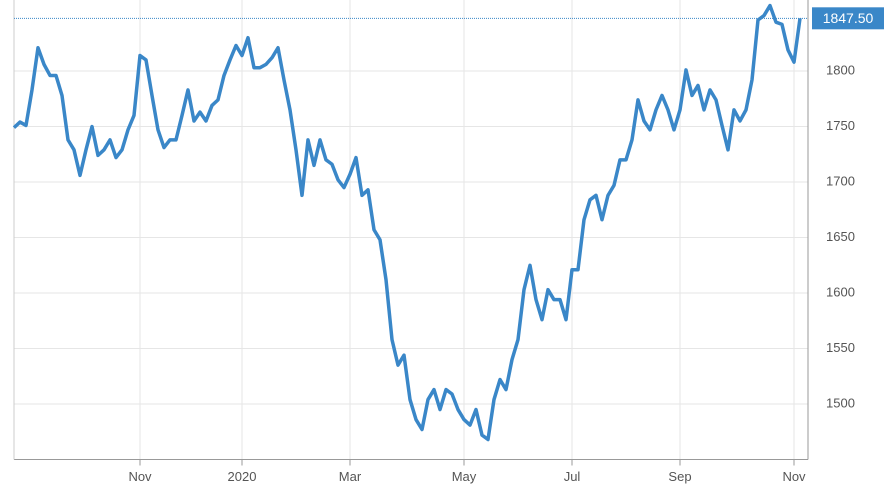  I want to click on x-tick-label: May, so click(464, 476).